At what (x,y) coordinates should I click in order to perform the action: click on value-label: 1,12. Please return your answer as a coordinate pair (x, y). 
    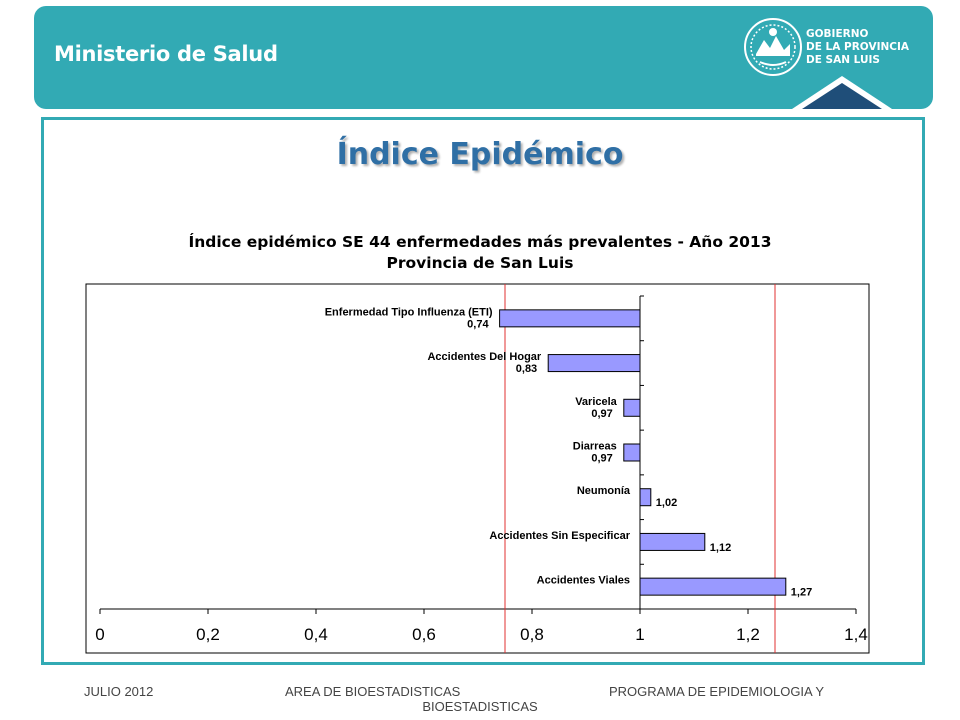
    Looking at the image, I should click on (720, 548).